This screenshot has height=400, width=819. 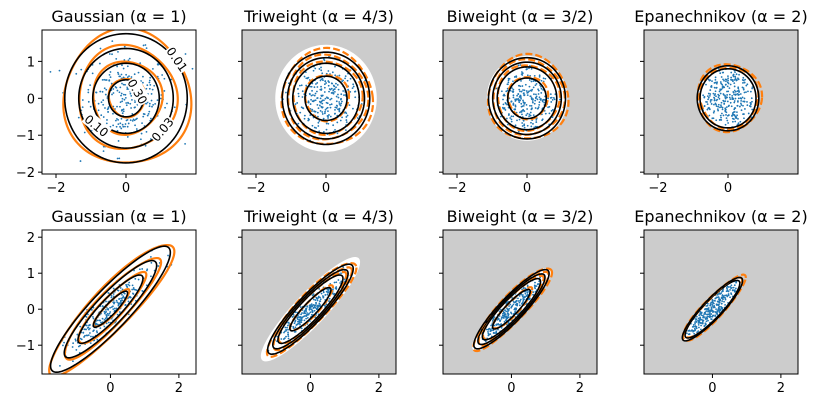 What do you see at coordinates (326, 98) in the screenshot?
I see `true-contour` at bounding box center [326, 98].